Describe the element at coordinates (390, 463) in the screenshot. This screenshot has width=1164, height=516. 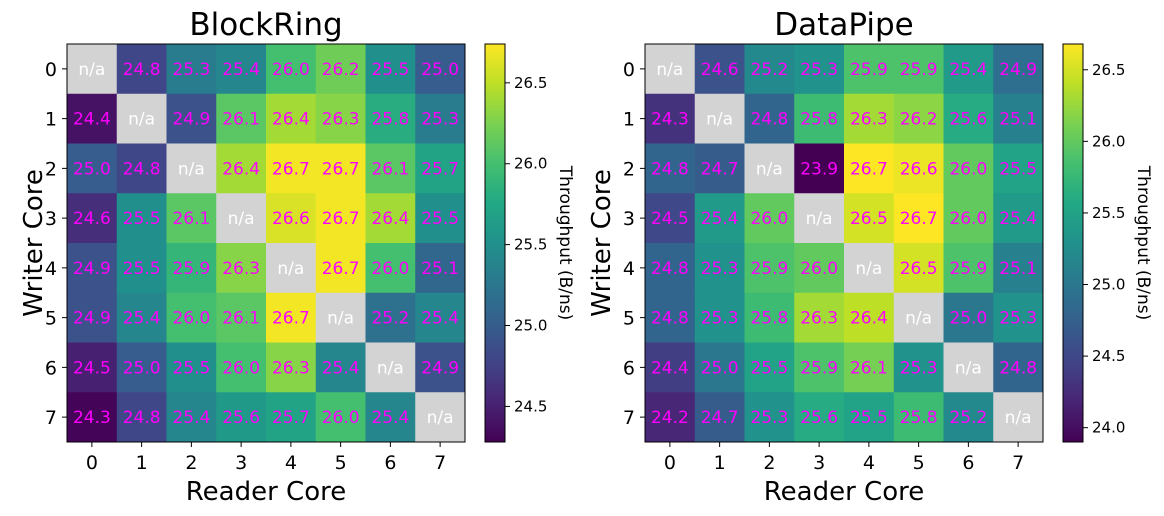
I see `x-tick-label: 6` at that location.